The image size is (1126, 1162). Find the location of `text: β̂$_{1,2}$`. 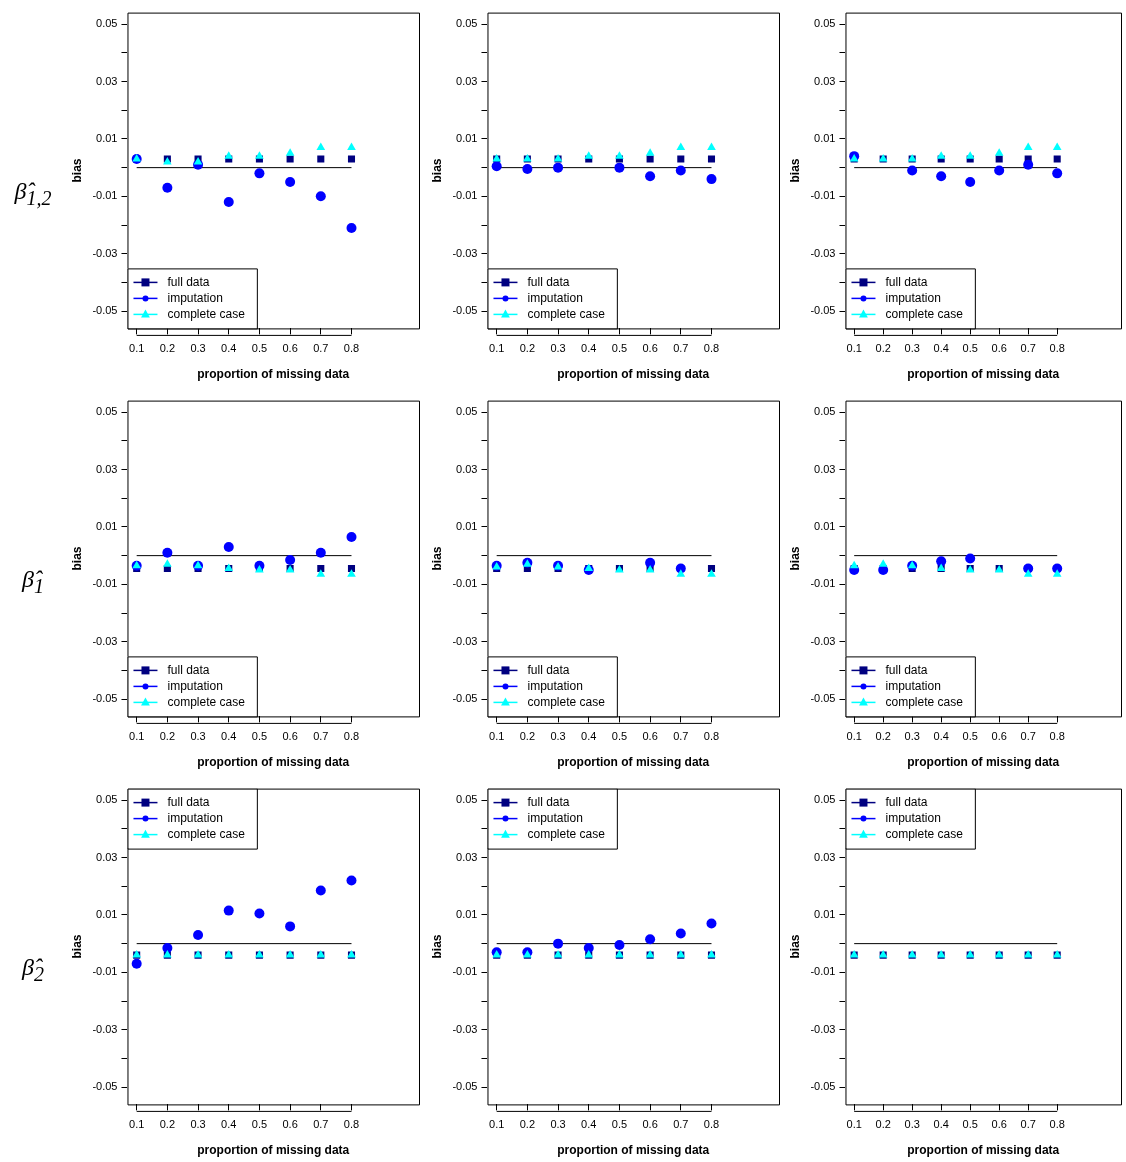

text: β̂$_{1,2}$ is located at coordinates (33, 194).